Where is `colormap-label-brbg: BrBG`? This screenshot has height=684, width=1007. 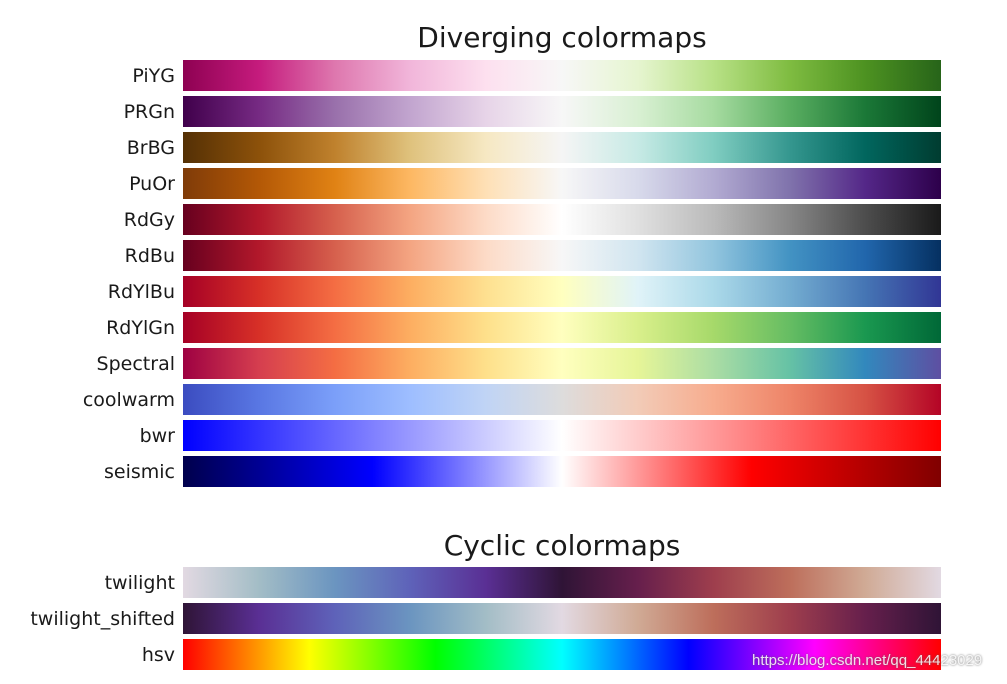
colormap-label-brbg: BrBG is located at coordinates (150, 147).